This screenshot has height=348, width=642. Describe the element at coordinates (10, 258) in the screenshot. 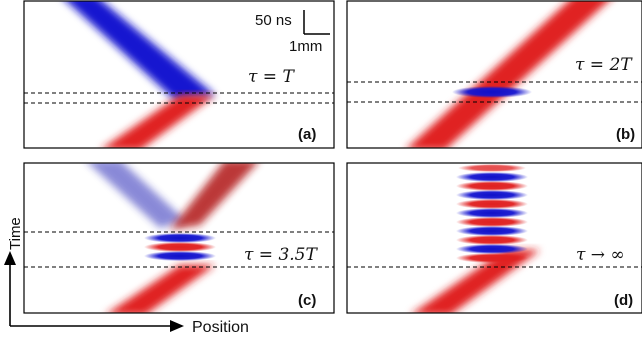

I see `time-axis-arrowhead` at that location.